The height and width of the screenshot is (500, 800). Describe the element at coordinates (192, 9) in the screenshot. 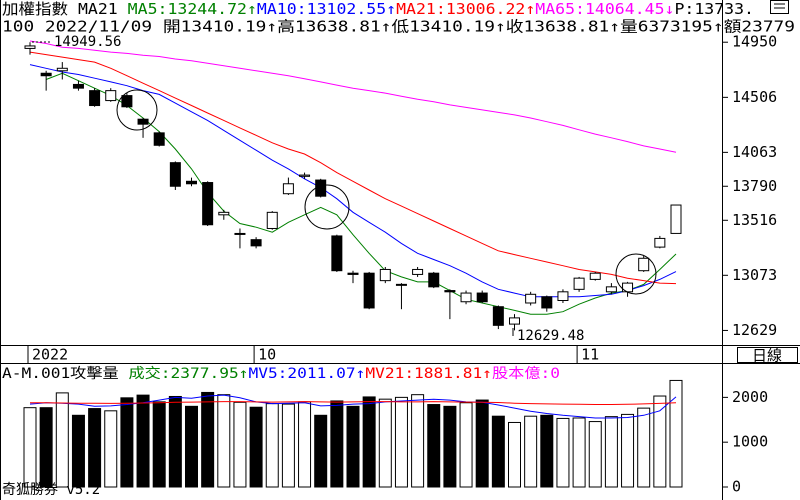

I see `header-item: MA5:13244.72↑` at that location.